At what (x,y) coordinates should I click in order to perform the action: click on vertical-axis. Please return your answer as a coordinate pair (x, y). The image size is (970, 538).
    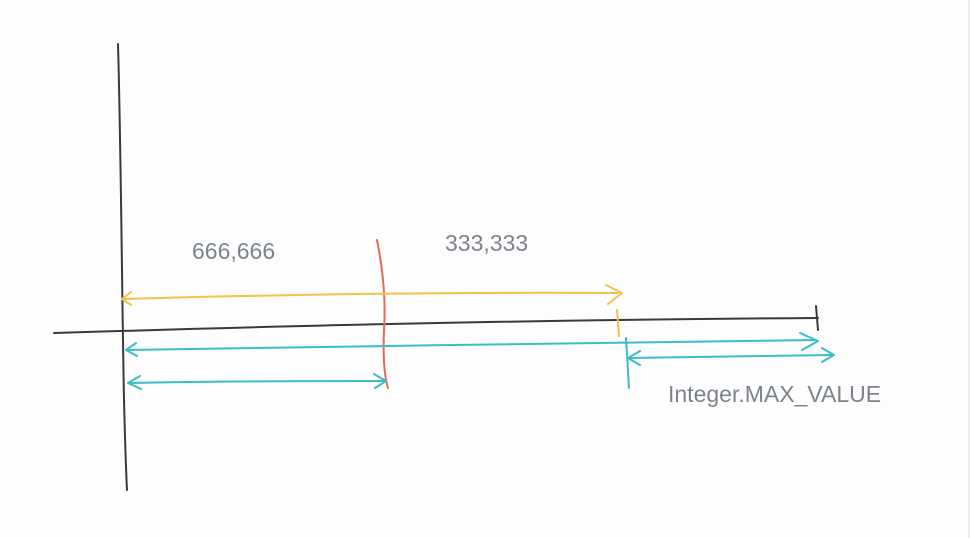
    Looking at the image, I should click on (122, 267).